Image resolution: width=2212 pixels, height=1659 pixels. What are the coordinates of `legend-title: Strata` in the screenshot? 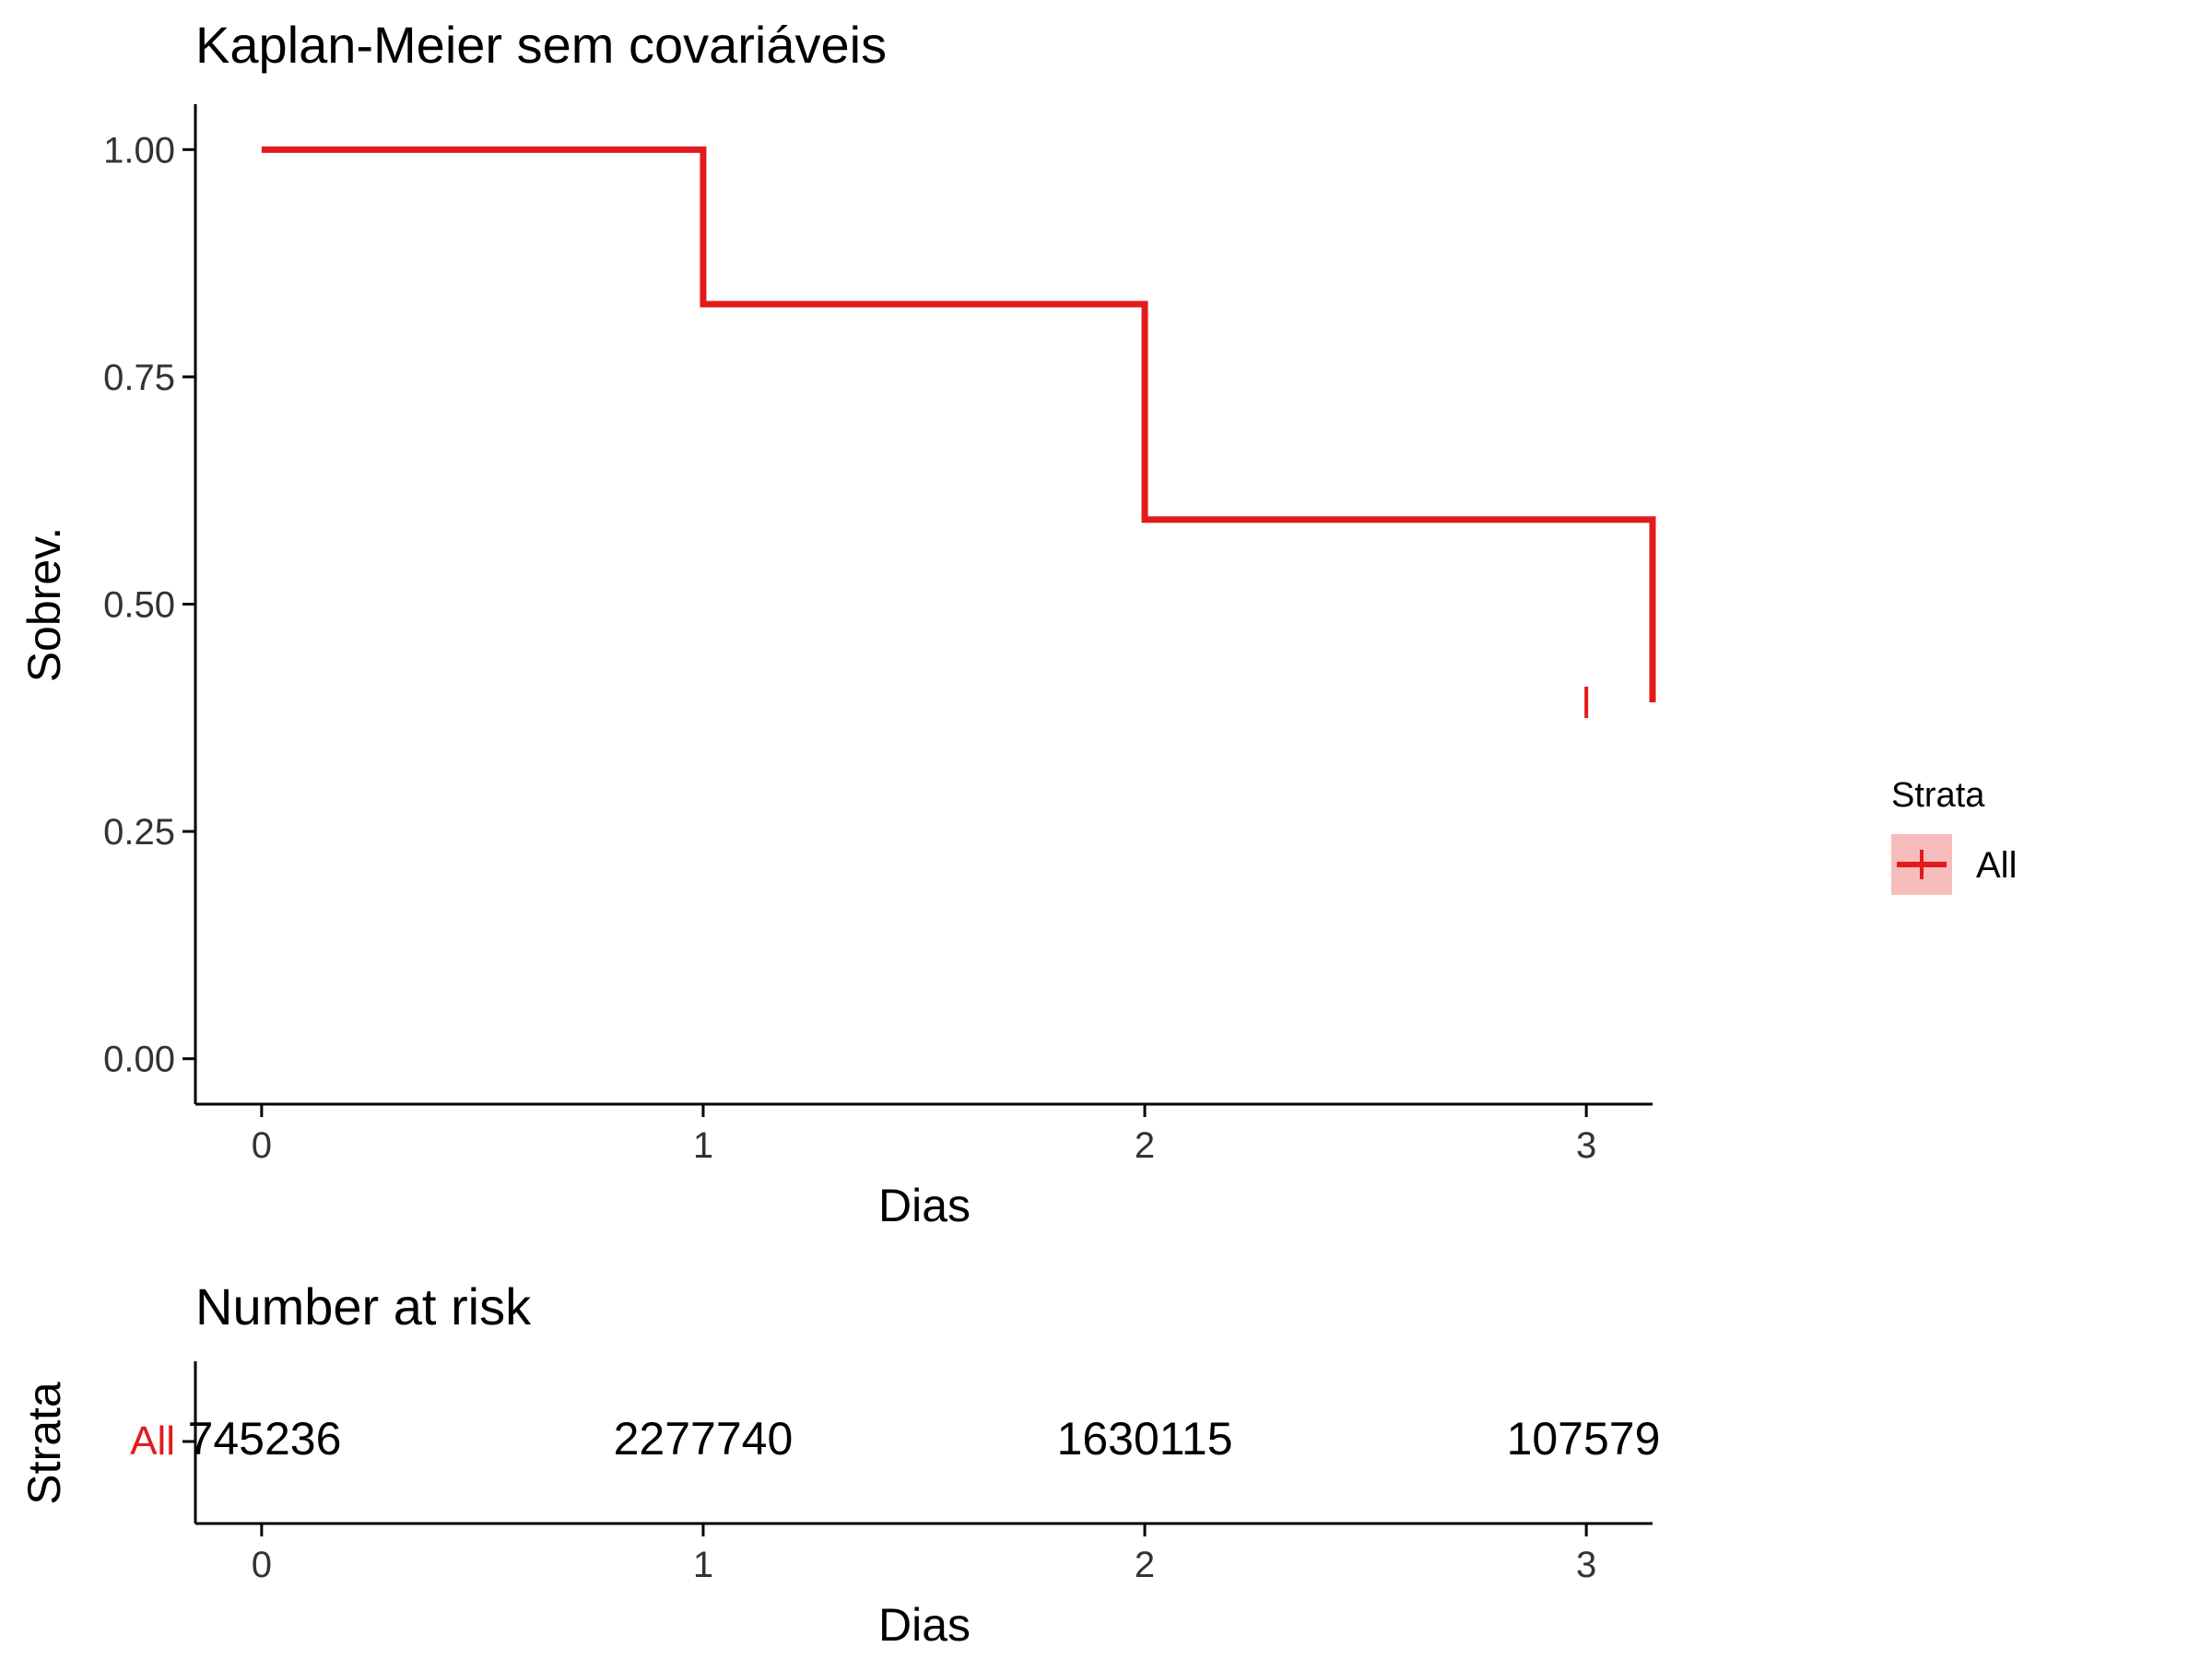 It's located at (1938, 795).